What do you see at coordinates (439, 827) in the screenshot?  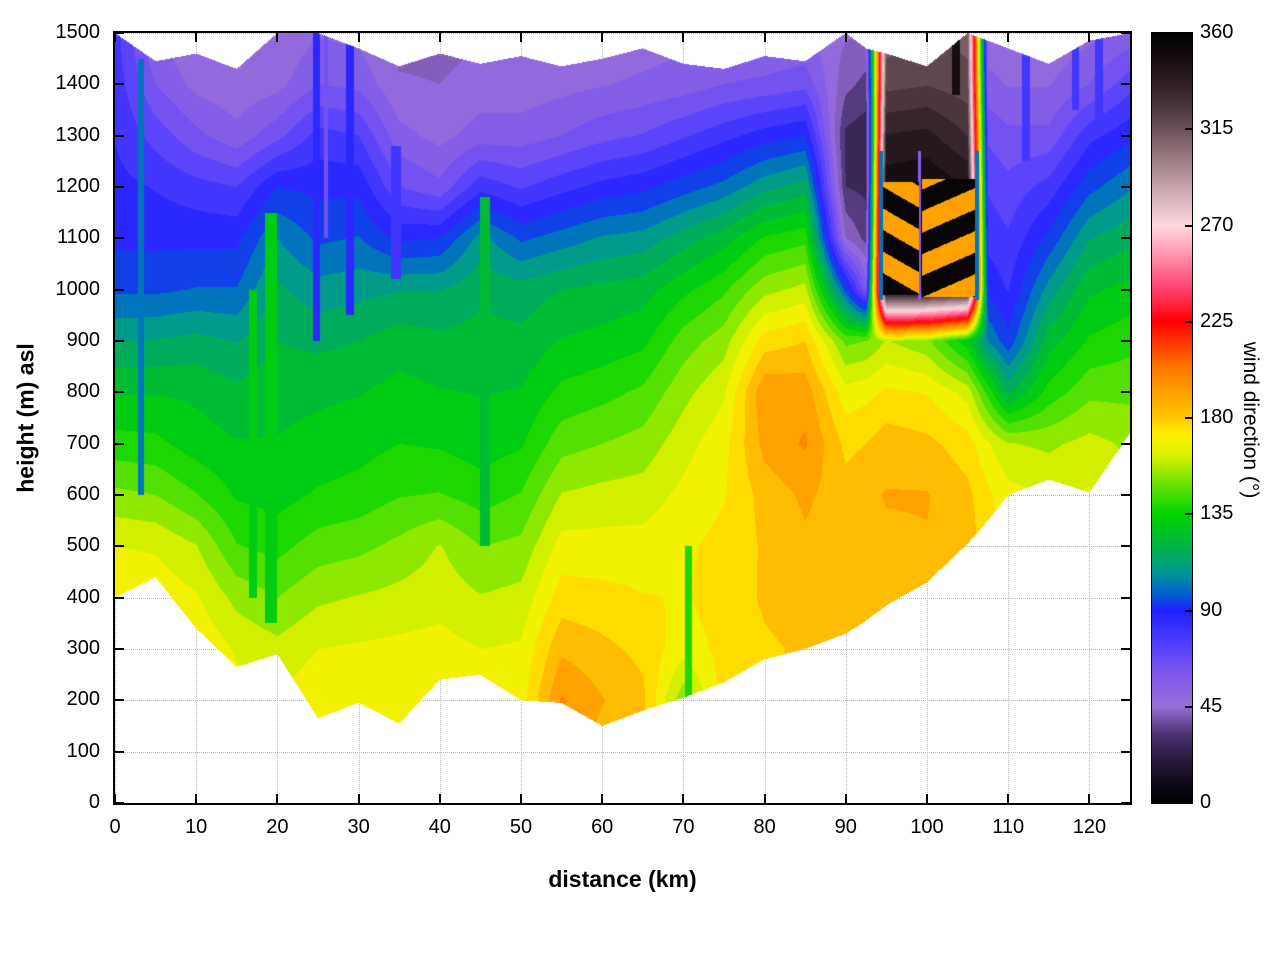 I see `x-tick-label: 40` at bounding box center [439, 827].